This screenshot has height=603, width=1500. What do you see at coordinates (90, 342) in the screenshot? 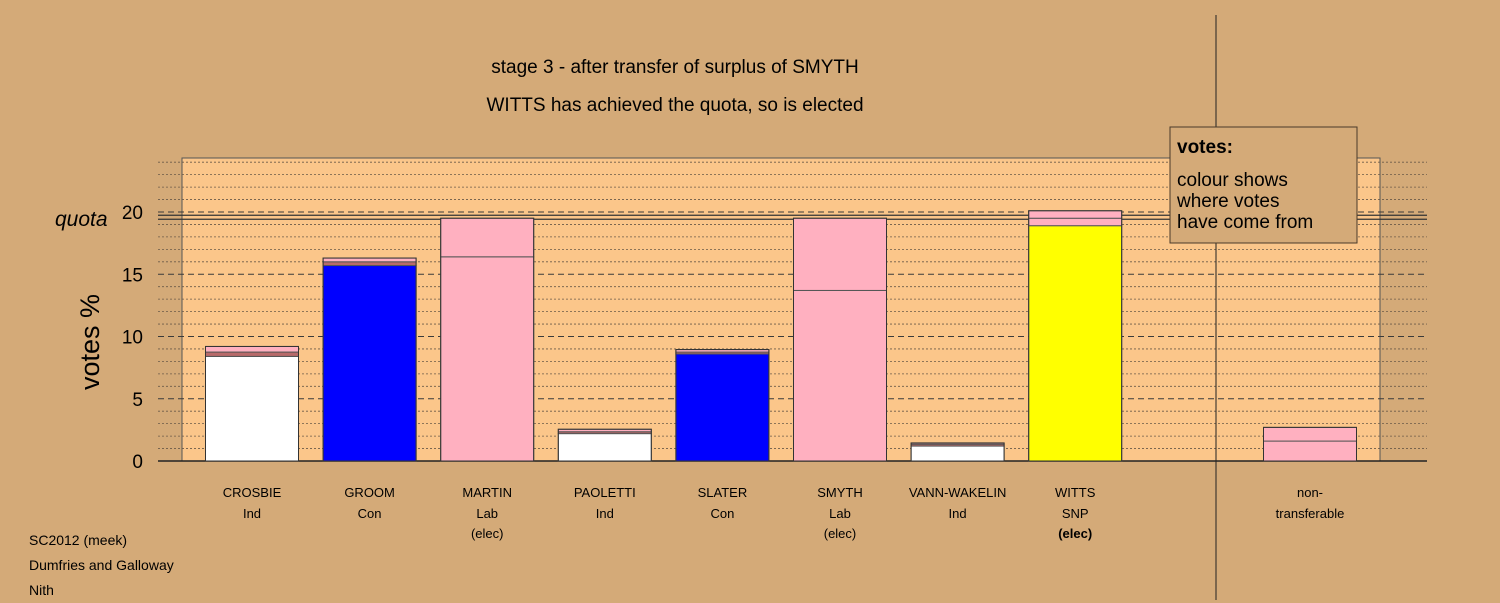
I see `y-axis-title: votes %` at bounding box center [90, 342].